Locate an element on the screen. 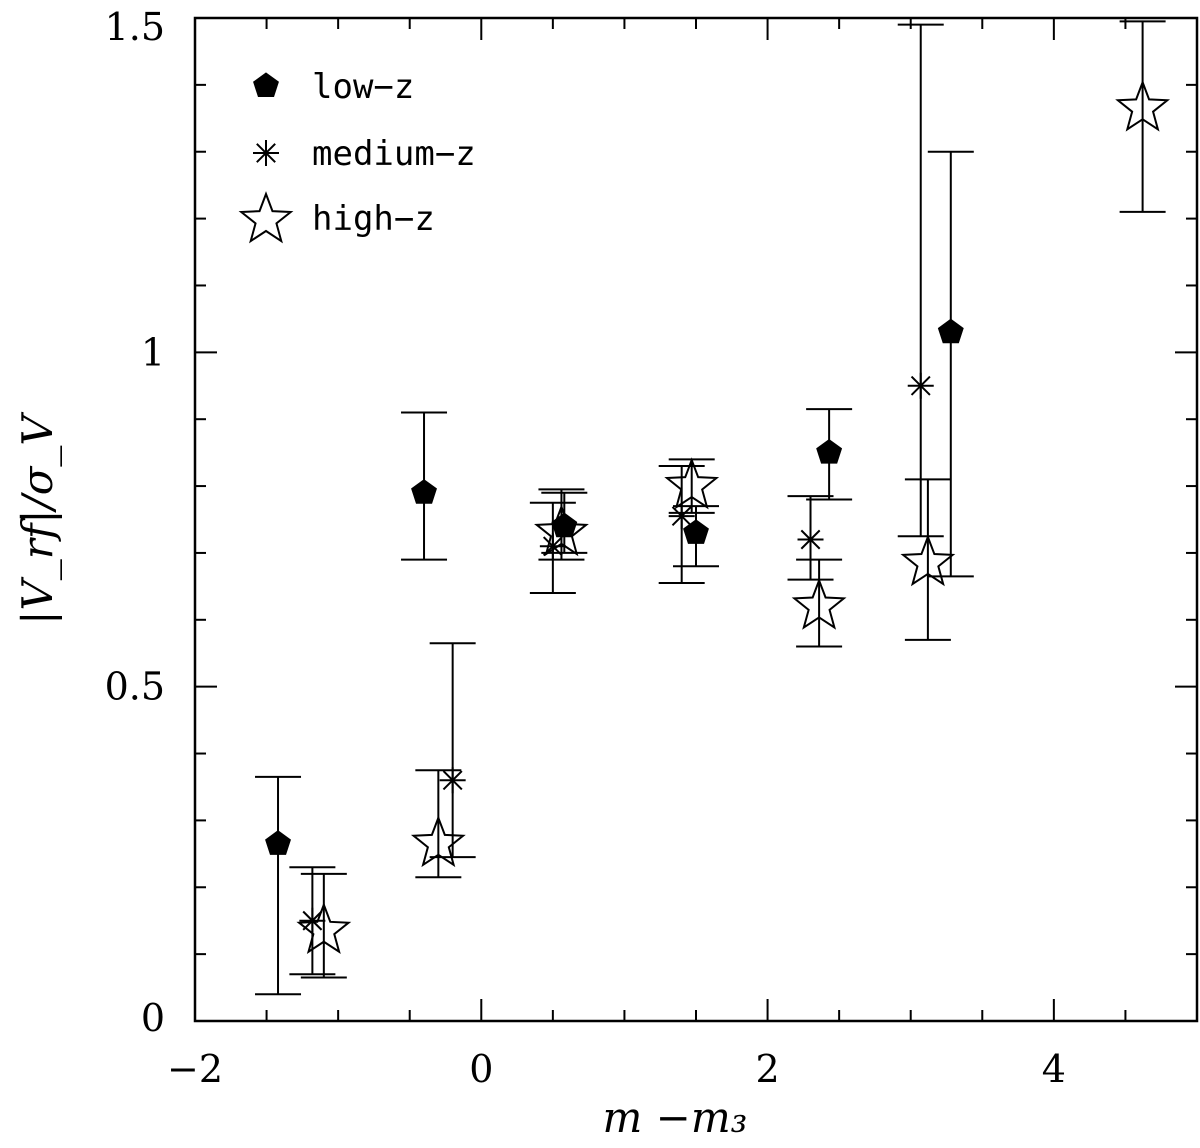 The height and width of the screenshot is (1148, 1200). x-tick-label: 2 is located at coordinates (767, 1069).